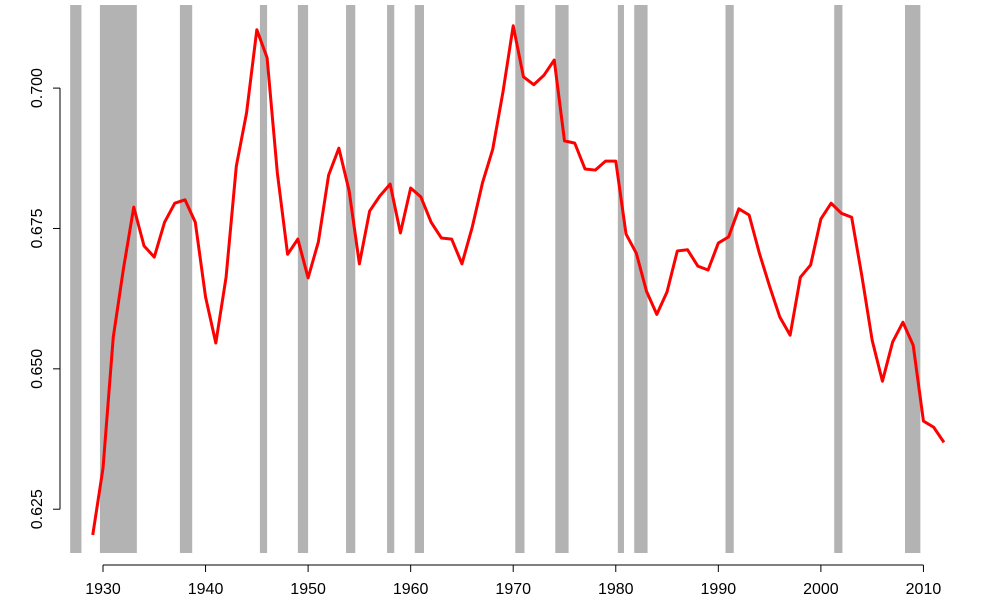 This screenshot has width=986, height=607. Describe the element at coordinates (513, 589) in the screenshot. I see `x-tick-label: 1970` at that location.